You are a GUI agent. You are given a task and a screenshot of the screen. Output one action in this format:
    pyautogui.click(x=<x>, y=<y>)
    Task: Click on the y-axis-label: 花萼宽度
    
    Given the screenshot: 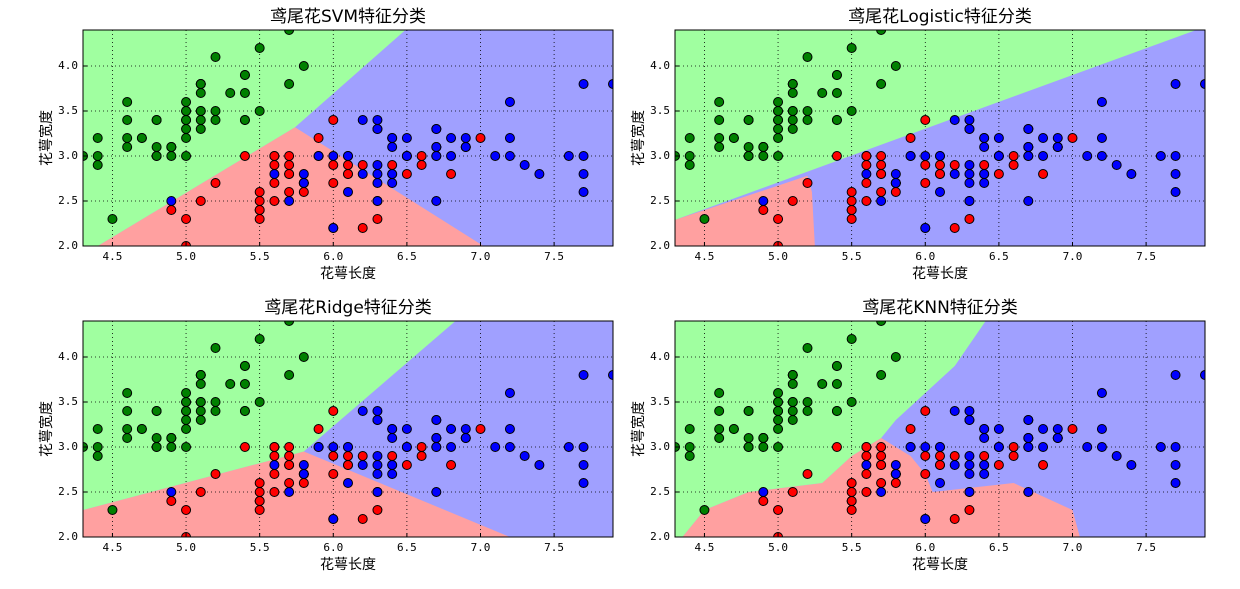 What is the action you would take?
    pyautogui.click(x=638, y=429)
    